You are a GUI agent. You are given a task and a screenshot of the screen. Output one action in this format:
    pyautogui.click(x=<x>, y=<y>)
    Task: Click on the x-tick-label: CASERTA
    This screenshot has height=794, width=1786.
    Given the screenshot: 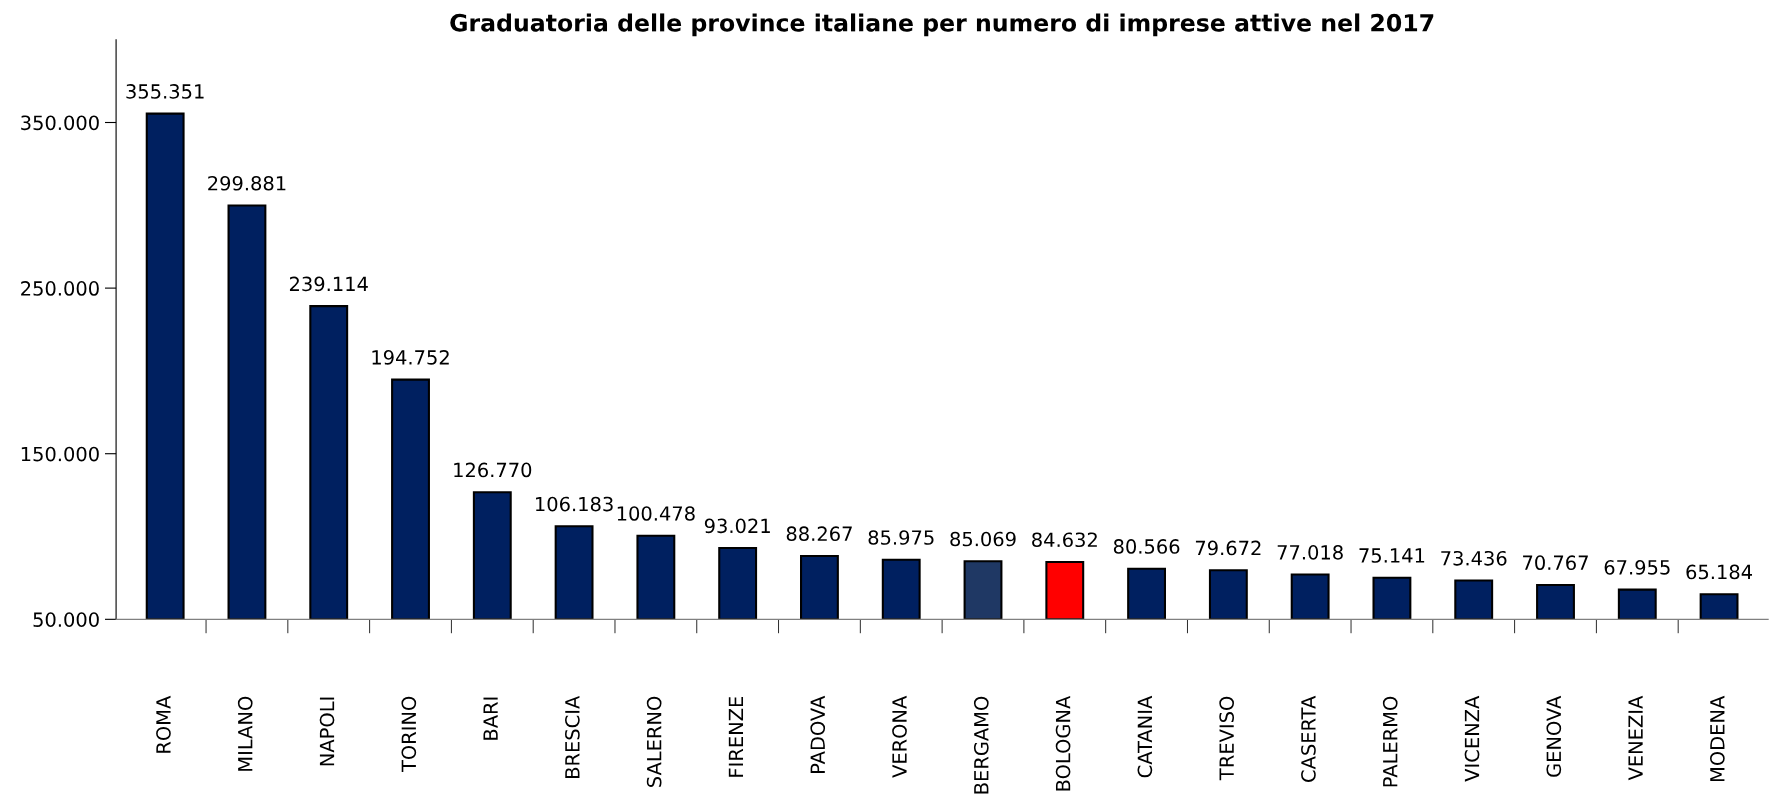 What is the action you would take?
    pyautogui.click(x=1308, y=738)
    